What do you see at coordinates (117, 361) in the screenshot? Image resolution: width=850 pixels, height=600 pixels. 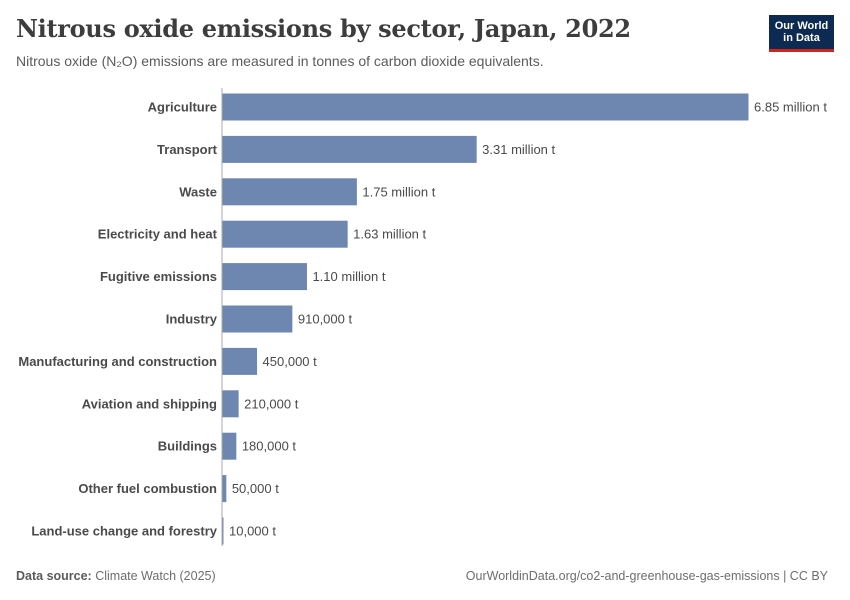 I see `category-label: Manufacturing and construction` at bounding box center [117, 361].